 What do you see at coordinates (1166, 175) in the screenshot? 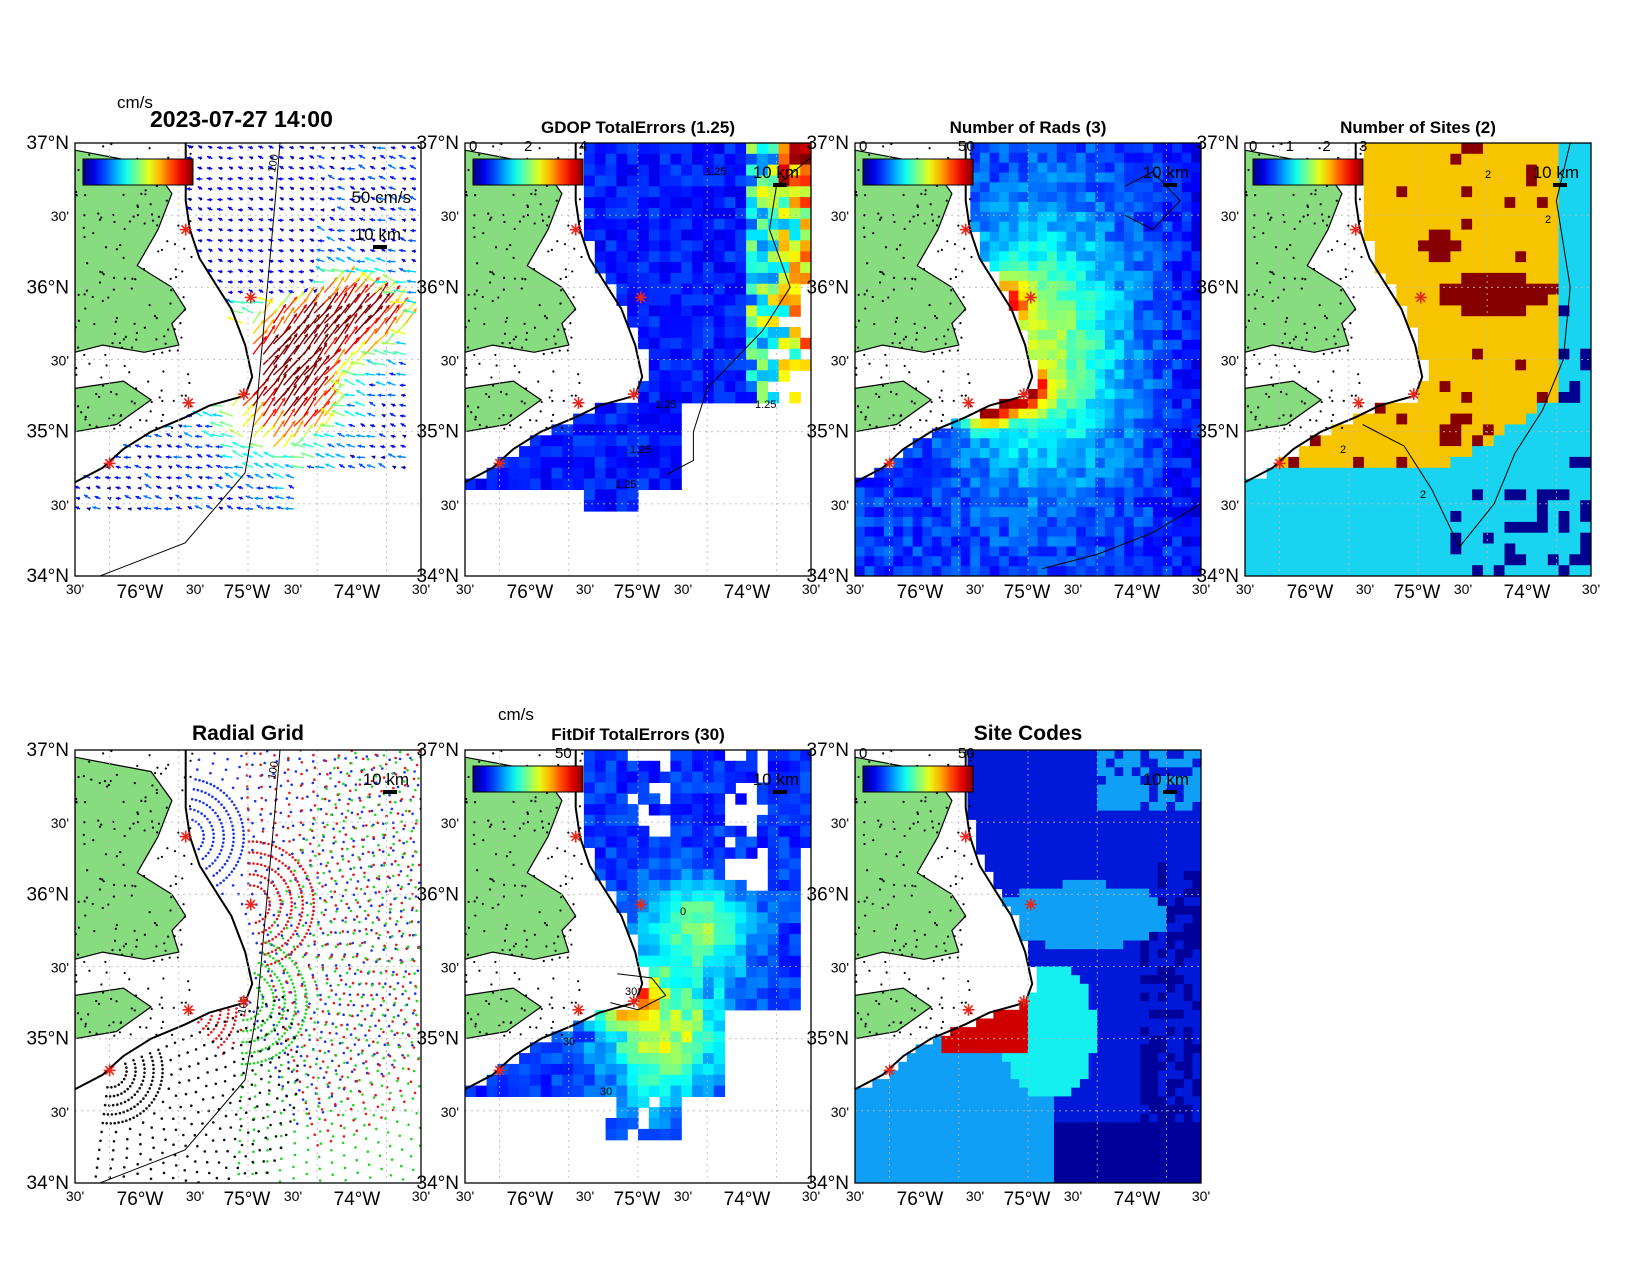
I see `scale-bar: 10 km` at bounding box center [1166, 175].